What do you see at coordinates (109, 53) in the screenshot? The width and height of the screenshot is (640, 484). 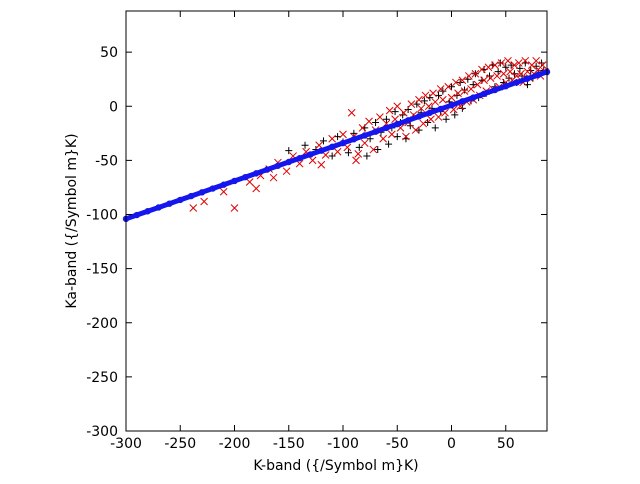 I see `y-tick-label: 50` at bounding box center [109, 53].